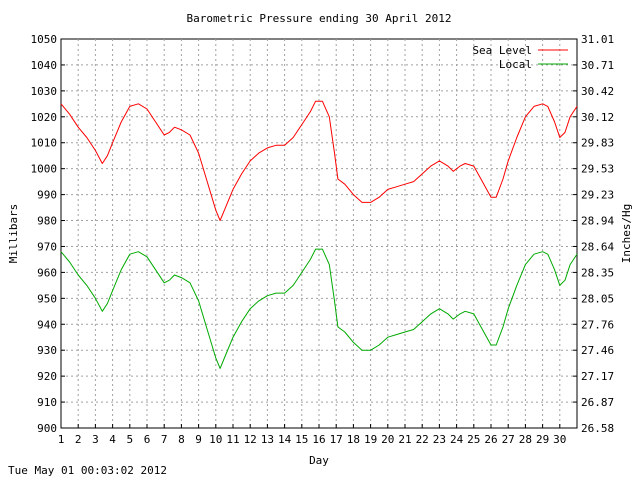  Describe the element at coordinates (319, 18) in the screenshot. I see `chart-title: Barometric Pressure ending 30 April 2012` at that location.